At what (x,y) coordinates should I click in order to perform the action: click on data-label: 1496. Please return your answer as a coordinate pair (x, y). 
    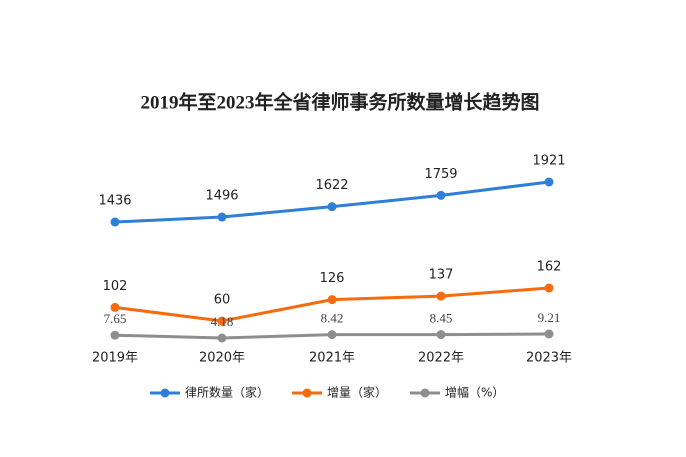
    Looking at the image, I should click on (221, 196).